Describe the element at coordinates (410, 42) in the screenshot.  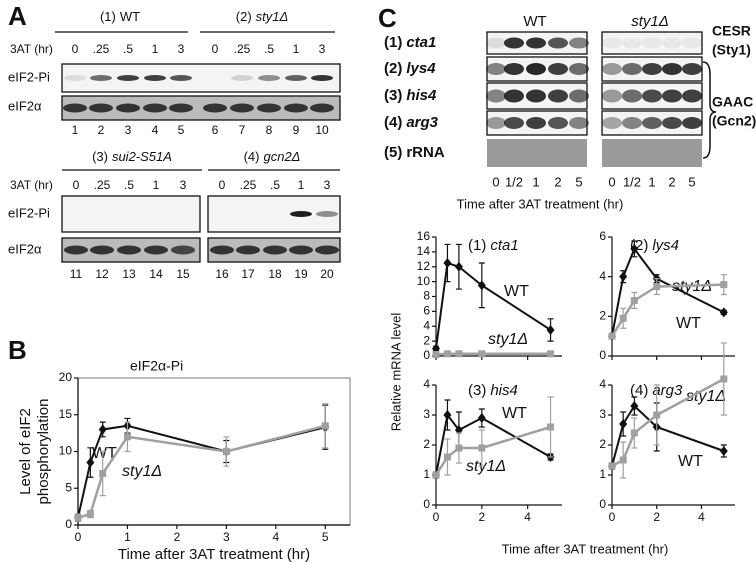
I see `gene-label: (1) cta1` at that location.